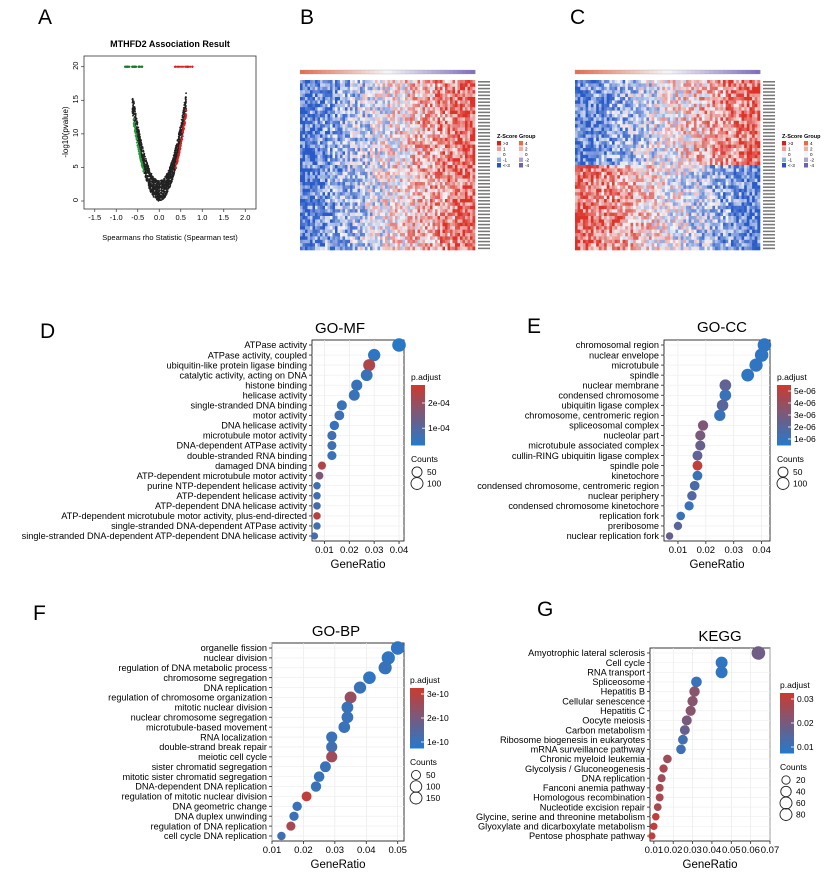 The width and height of the screenshot is (825, 878). Describe the element at coordinates (159, 217) in the screenshot. I see `volcano-xtick-label: 0.0` at that location.